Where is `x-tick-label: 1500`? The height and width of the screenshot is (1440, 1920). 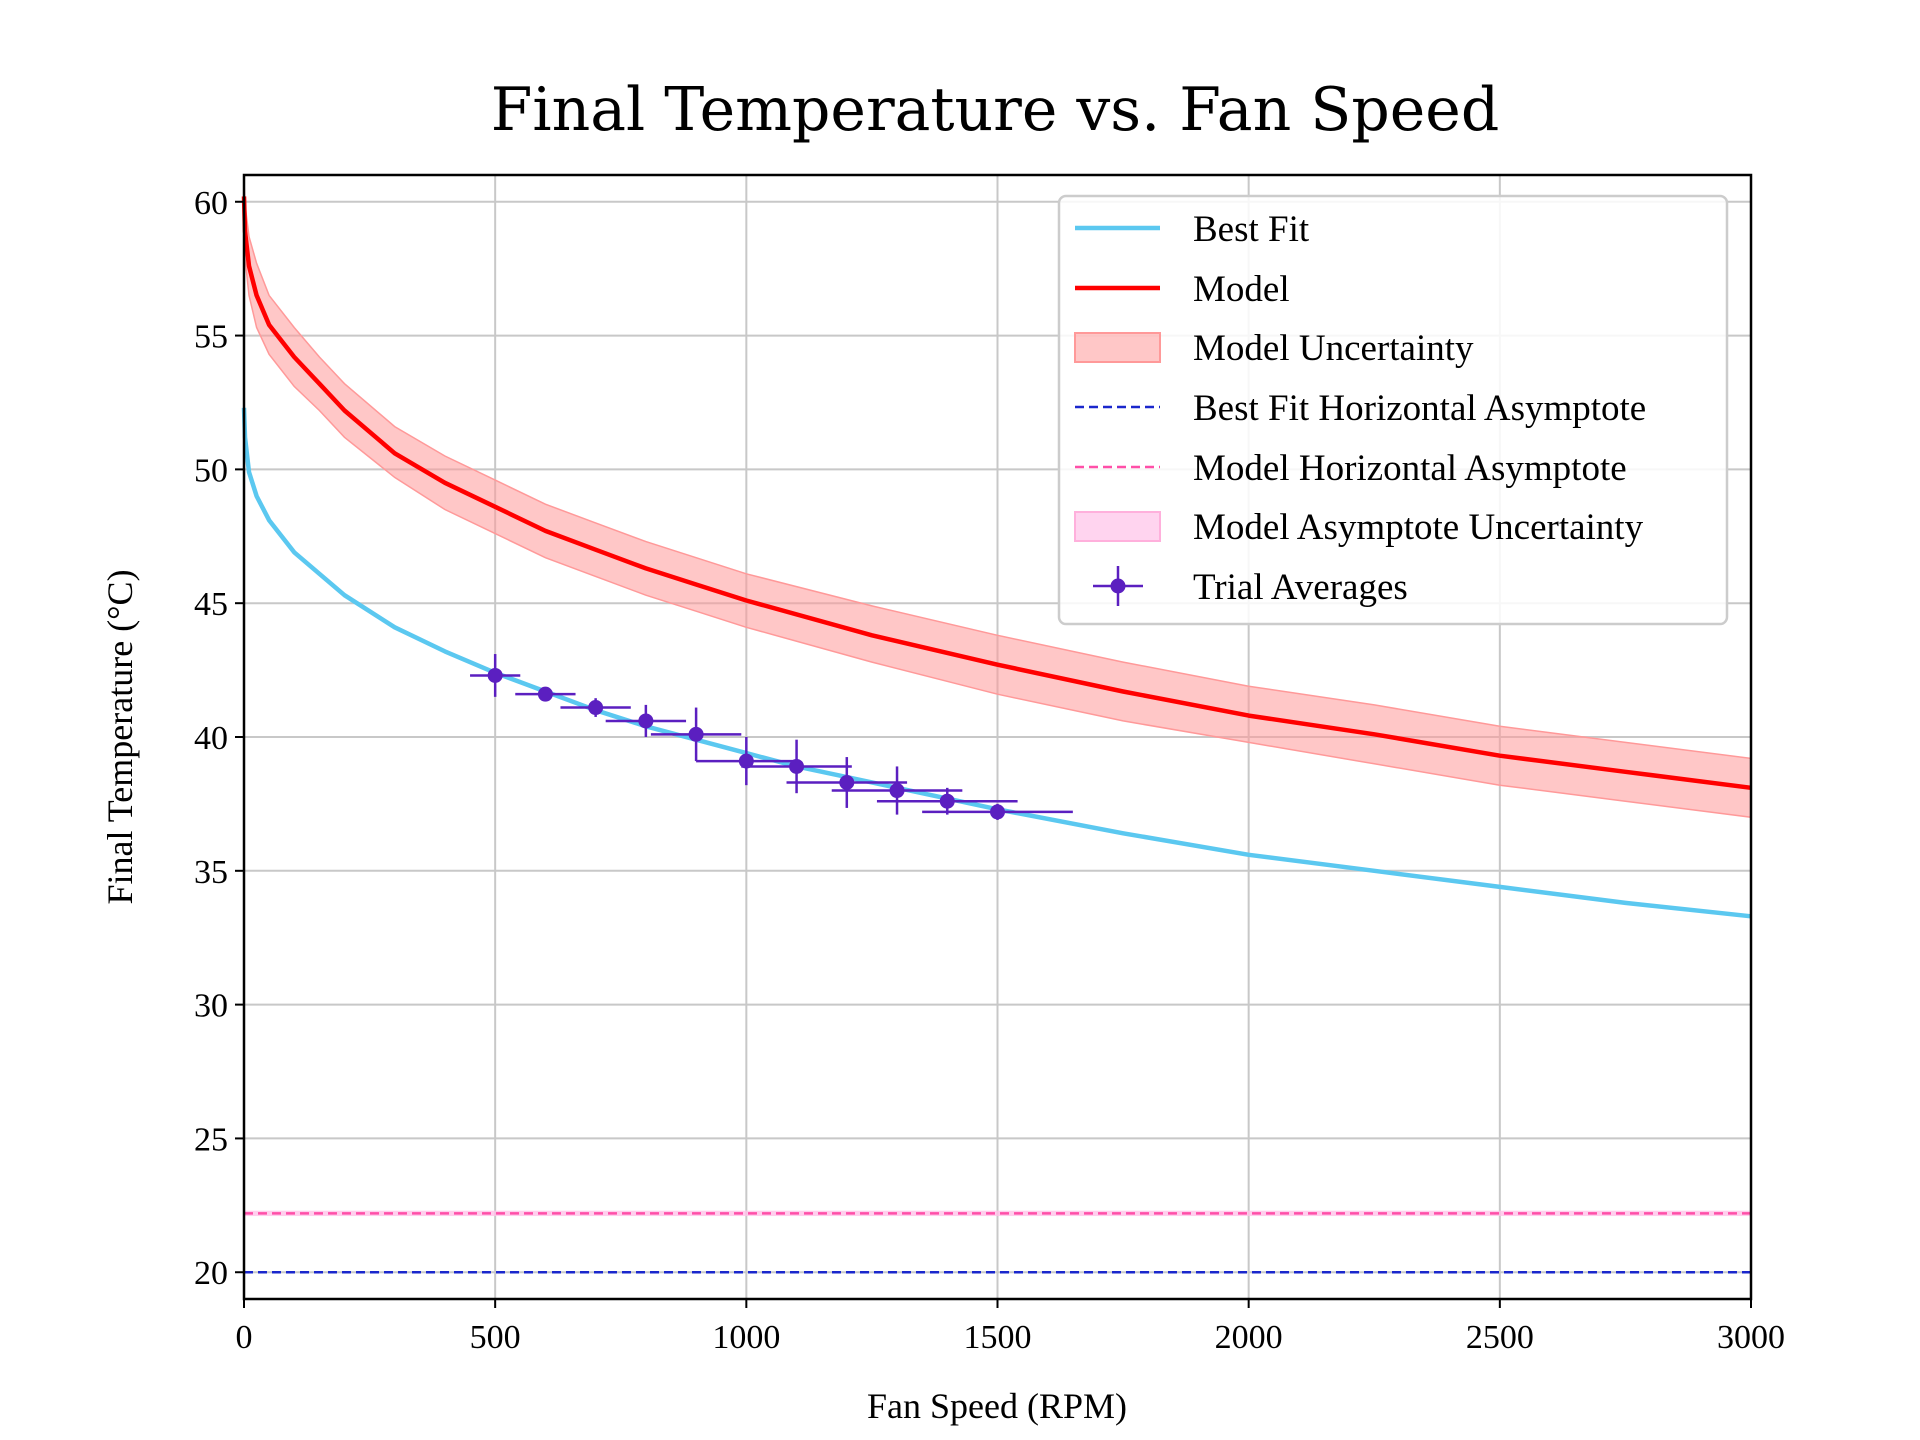 x-tick-label: 1500 is located at coordinates (998, 1337).